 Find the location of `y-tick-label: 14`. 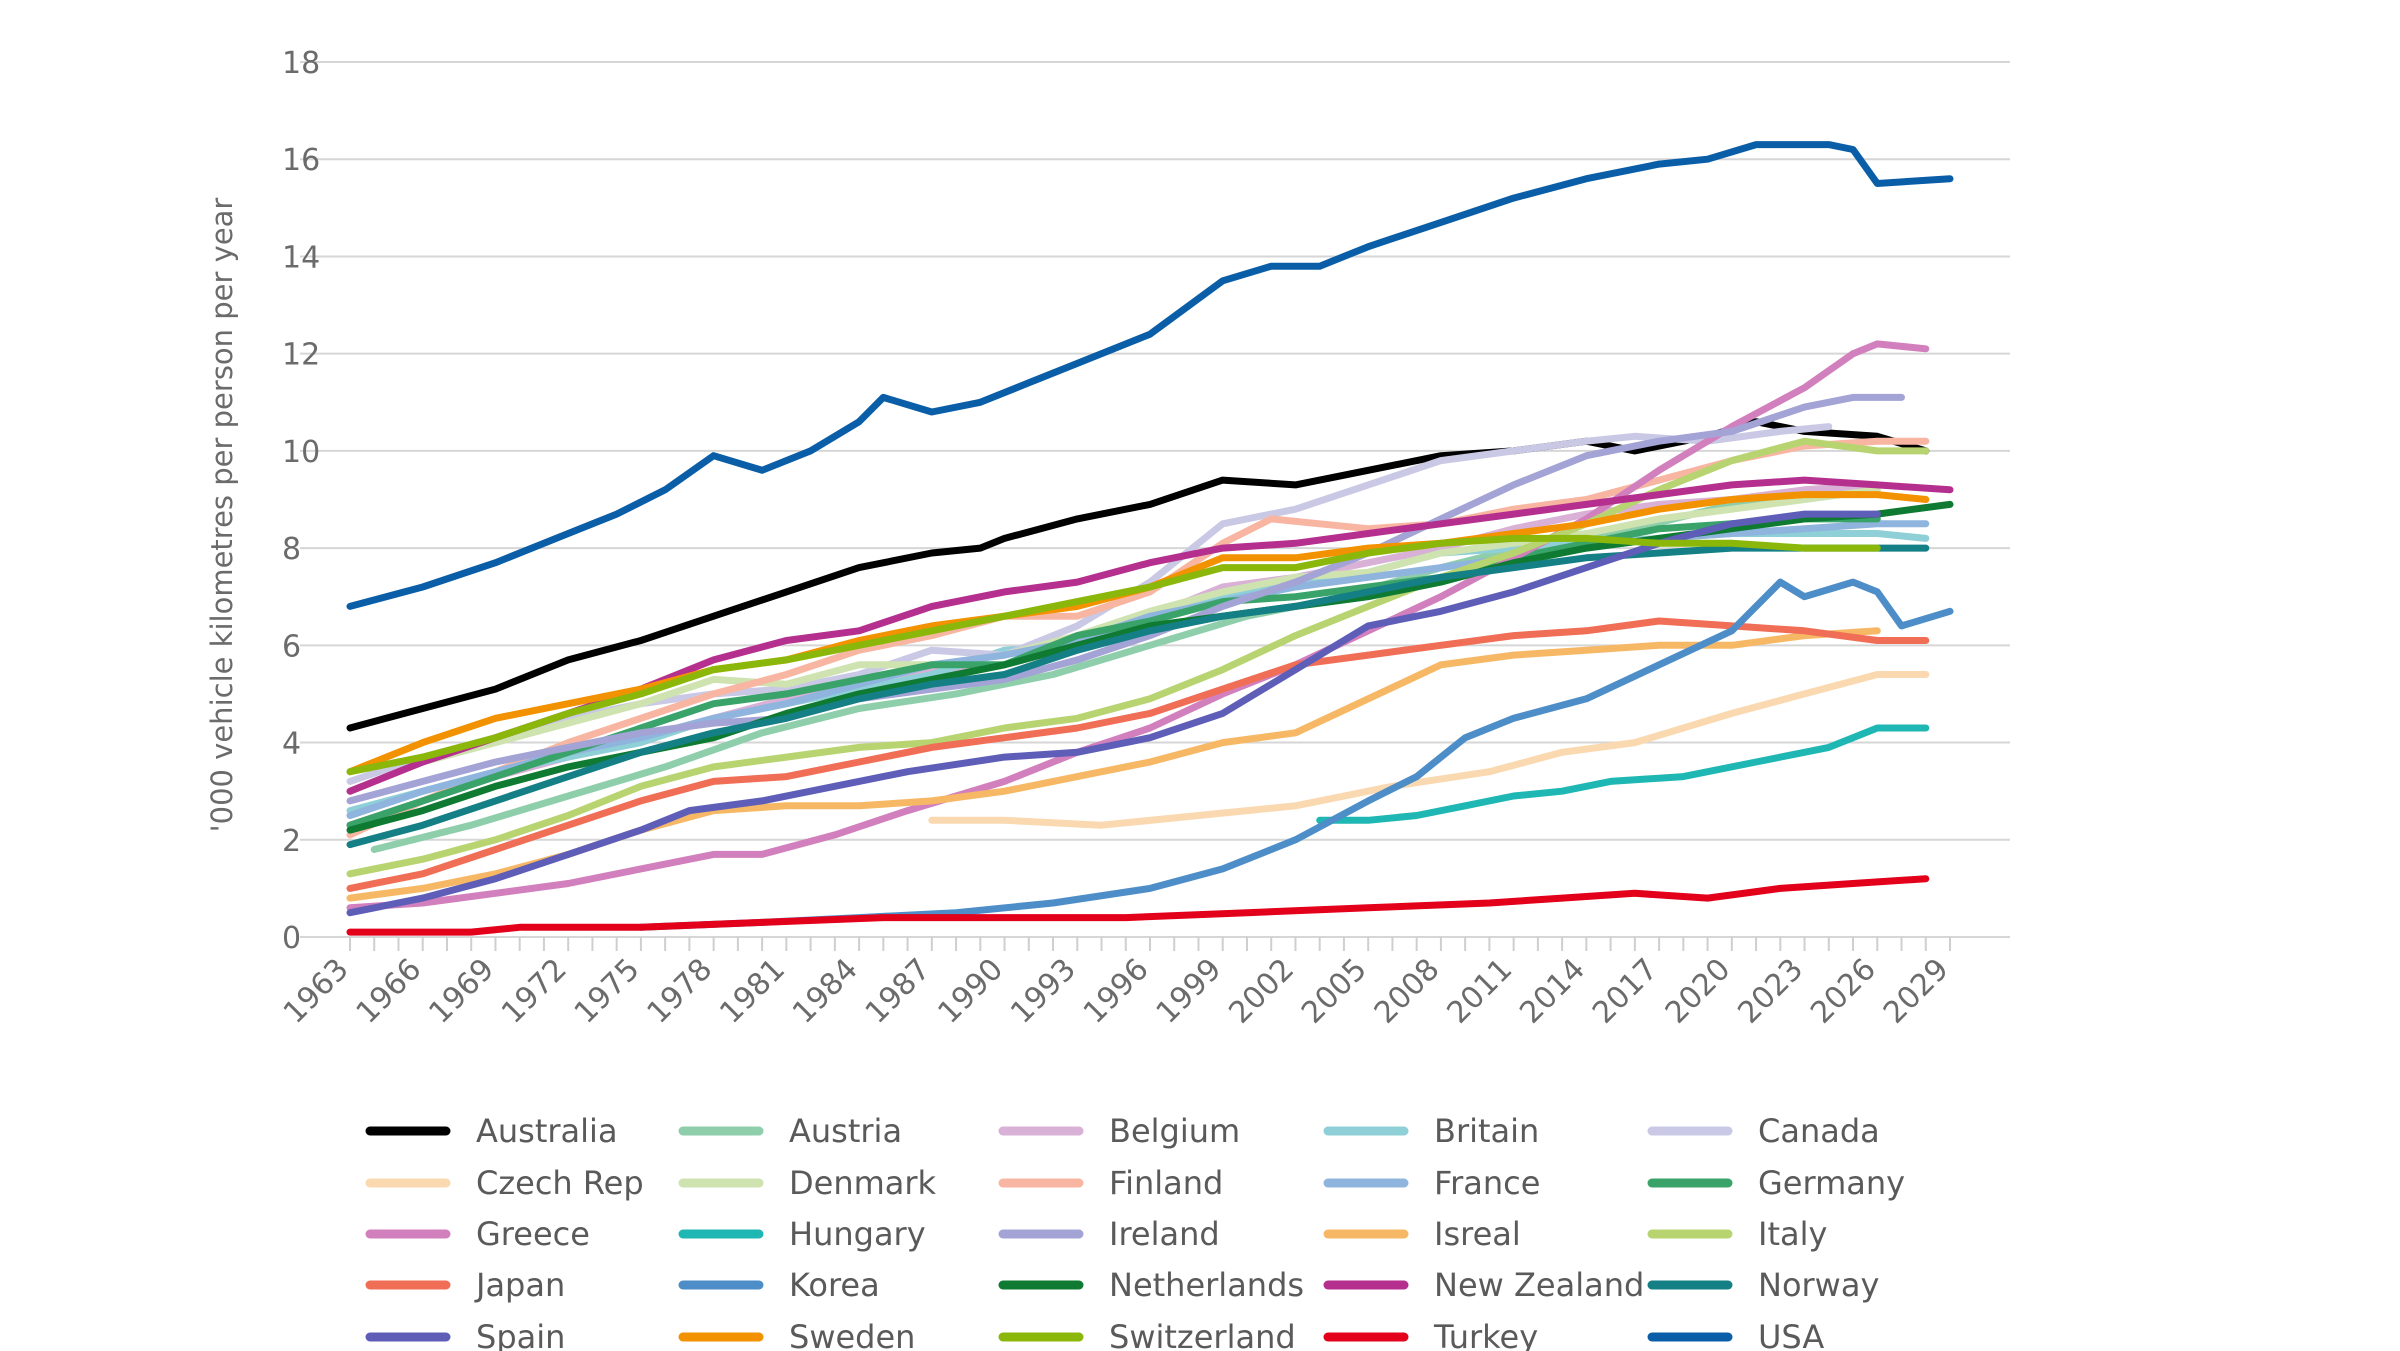

y-tick-label: 14 is located at coordinates (301, 257).